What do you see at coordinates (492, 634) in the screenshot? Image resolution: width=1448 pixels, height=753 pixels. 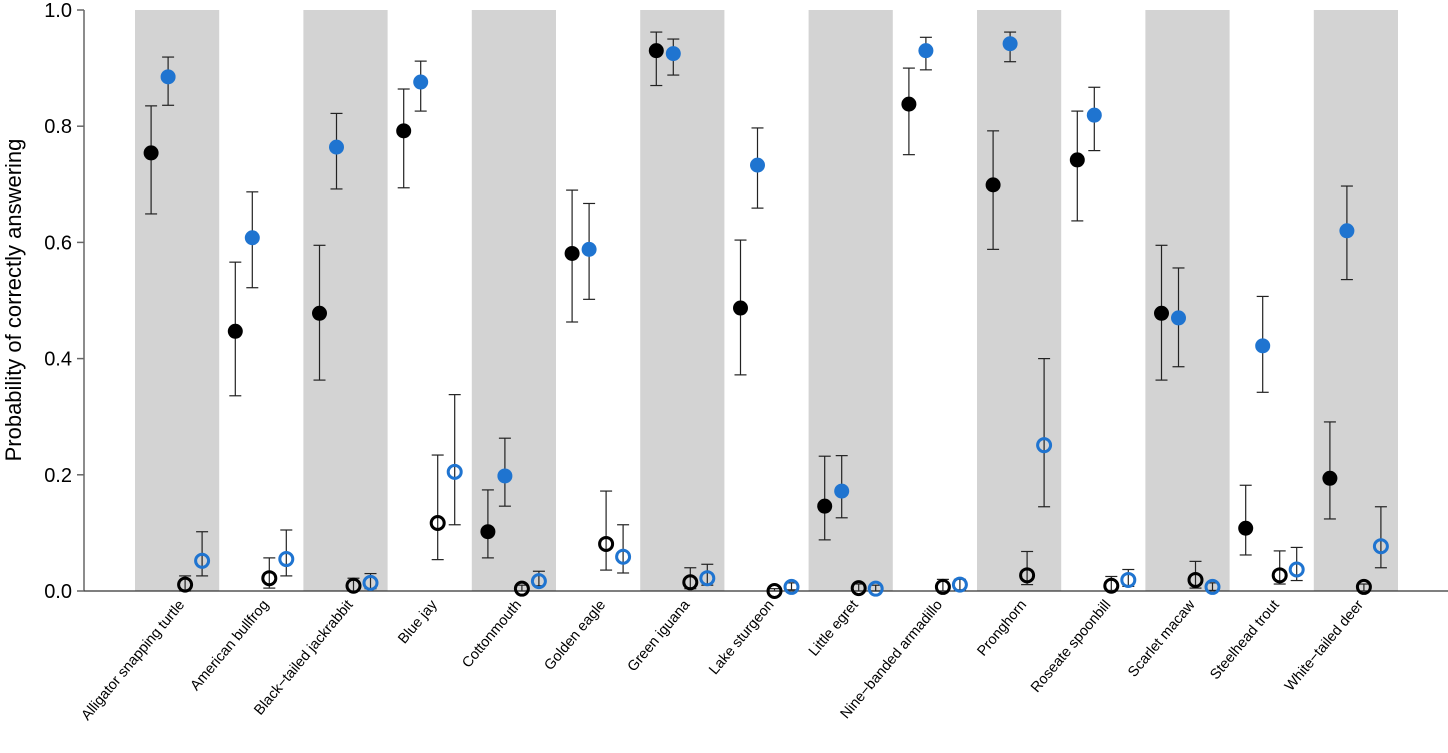 I see `category-label: Cottonmouth` at bounding box center [492, 634].